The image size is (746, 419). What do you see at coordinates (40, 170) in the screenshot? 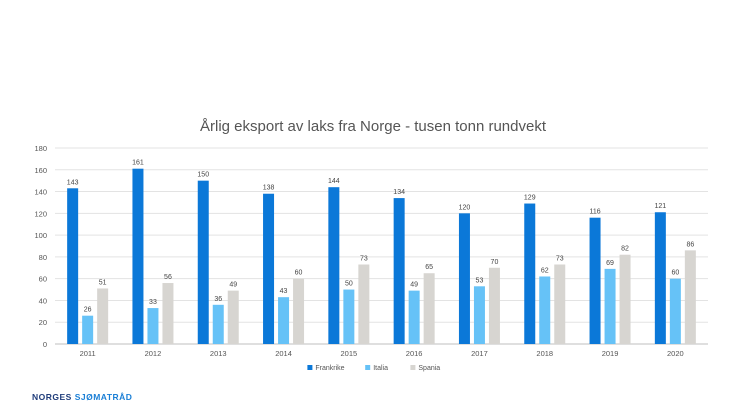
I see `y-tick-label: 160` at bounding box center [40, 170].